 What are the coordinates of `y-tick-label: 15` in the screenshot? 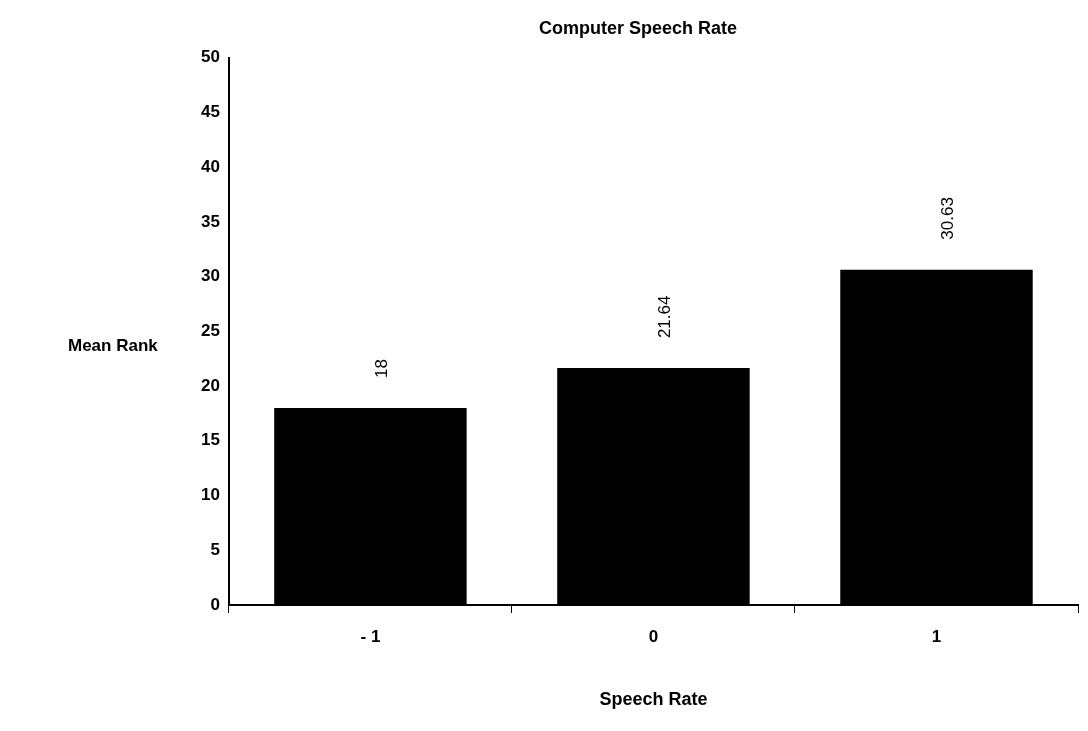 It's located at (210, 440).